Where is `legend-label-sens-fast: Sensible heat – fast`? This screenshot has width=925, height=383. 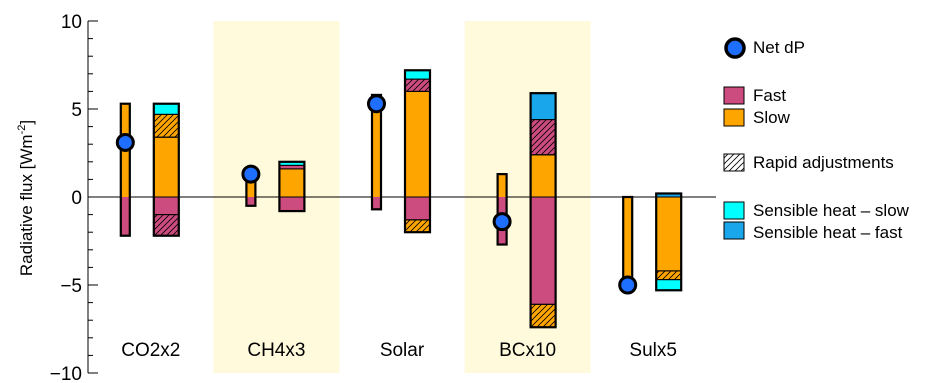
legend-label-sens-fast: Sensible heat – fast is located at coordinates (828, 232).